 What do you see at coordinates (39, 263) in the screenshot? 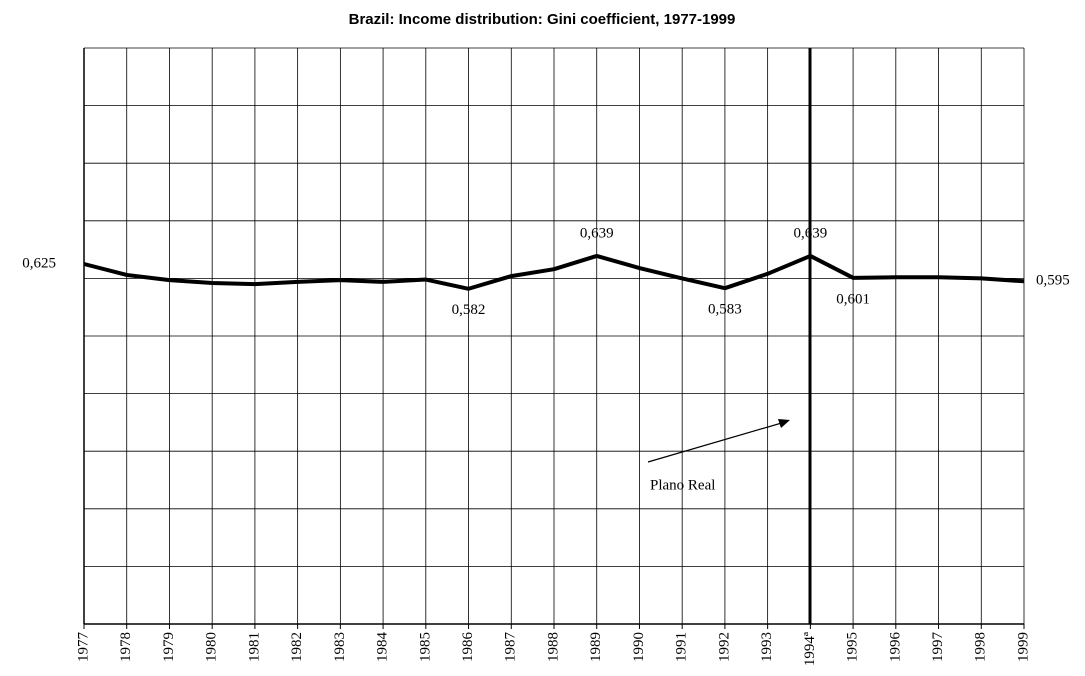
I see `data-label: 0,625` at bounding box center [39, 263].